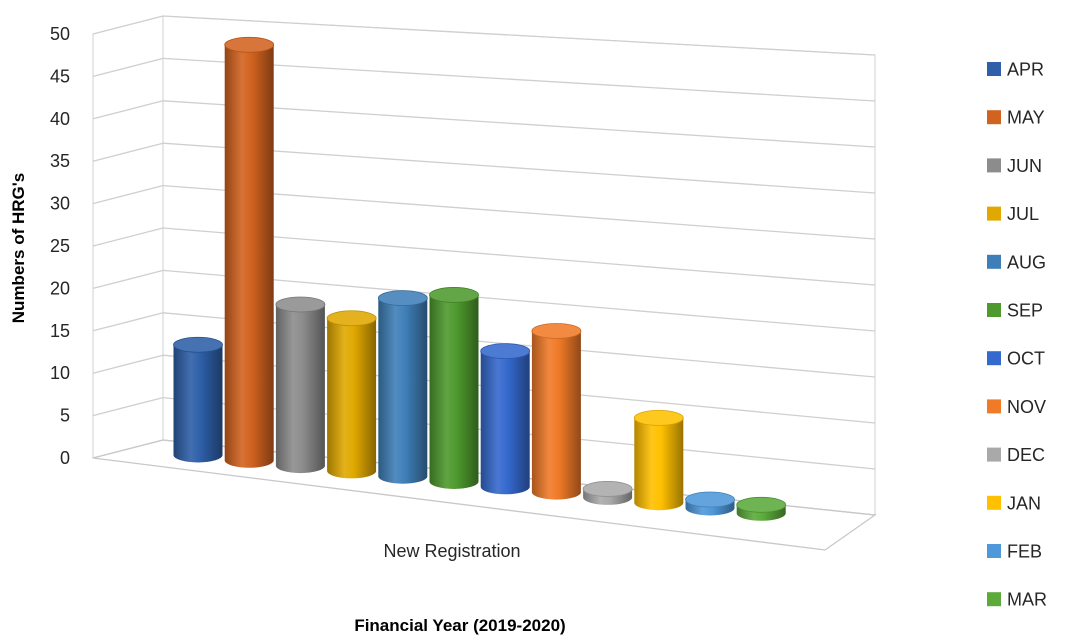 The width and height of the screenshot is (1068, 640). I want to click on legend-label: JAN, so click(1024, 503).